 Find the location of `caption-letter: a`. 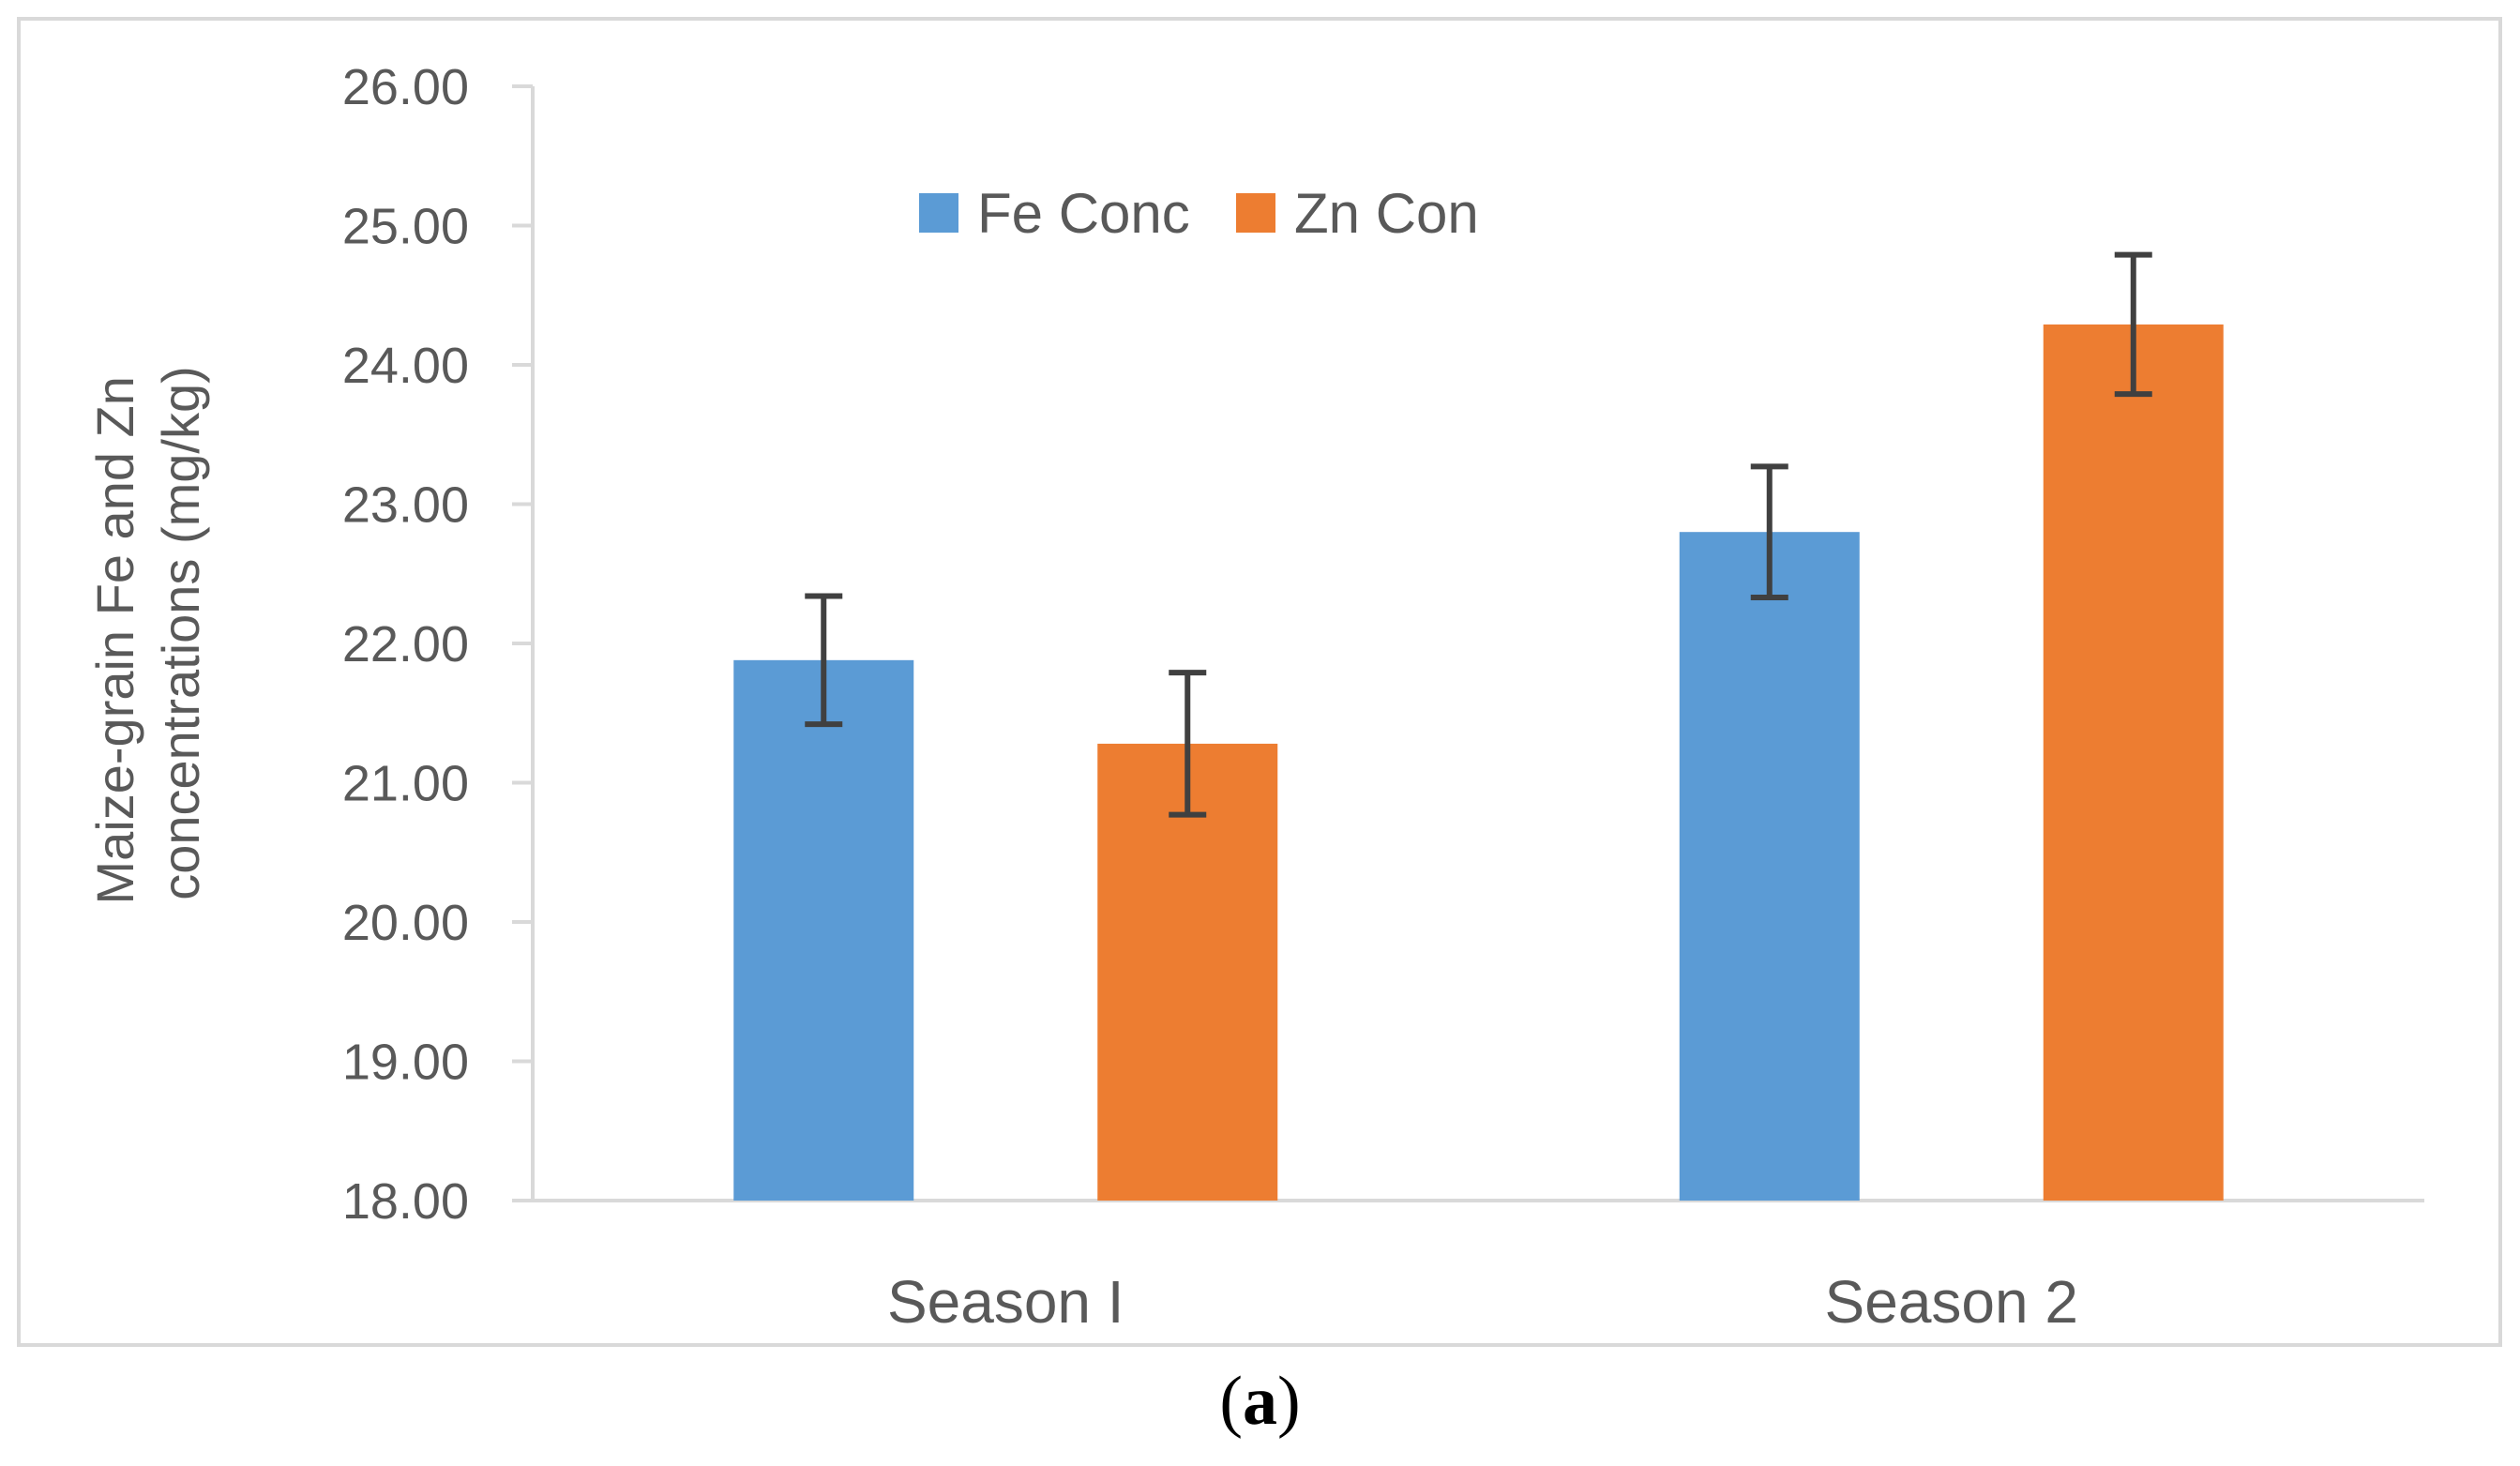

caption-letter: a is located at coordinates (1260, 1401).